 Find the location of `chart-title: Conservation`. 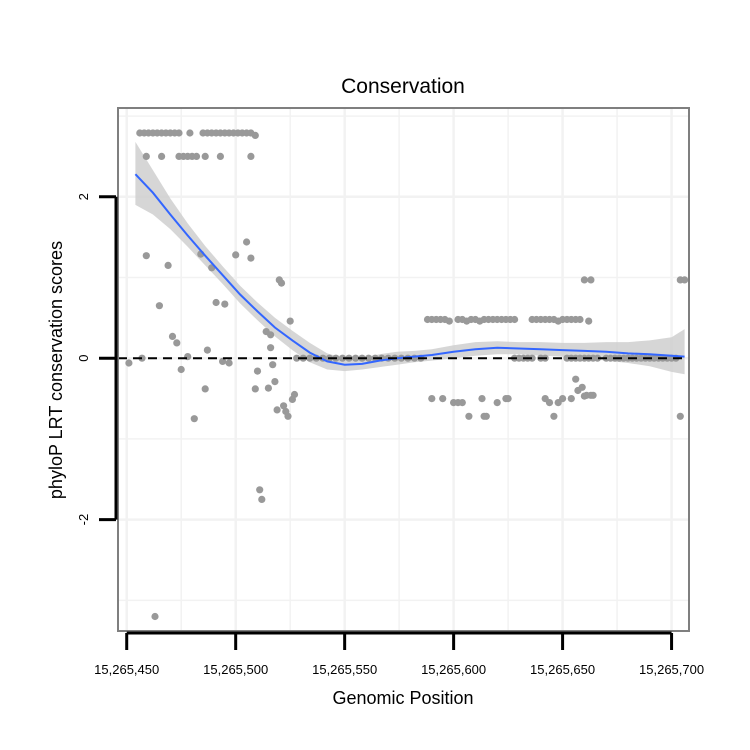

chart-title: Conservation is located at coordinates (403, 86).